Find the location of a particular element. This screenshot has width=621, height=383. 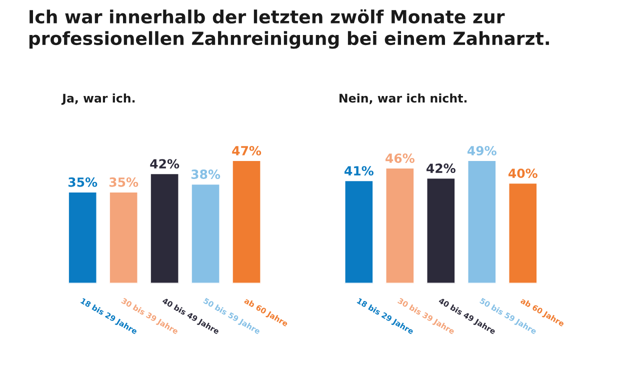

data-label: 41% is located at coordinates (359, 171).